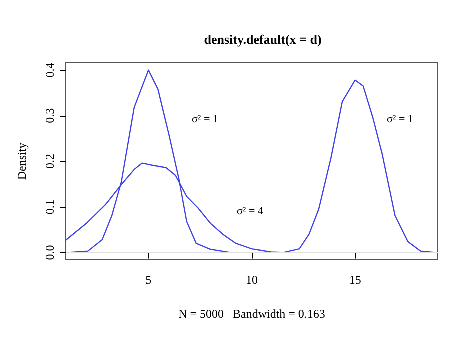 This screenshot has height=338, width=474. I want to click on y-tick-label: 0.4, so click(50, 70).